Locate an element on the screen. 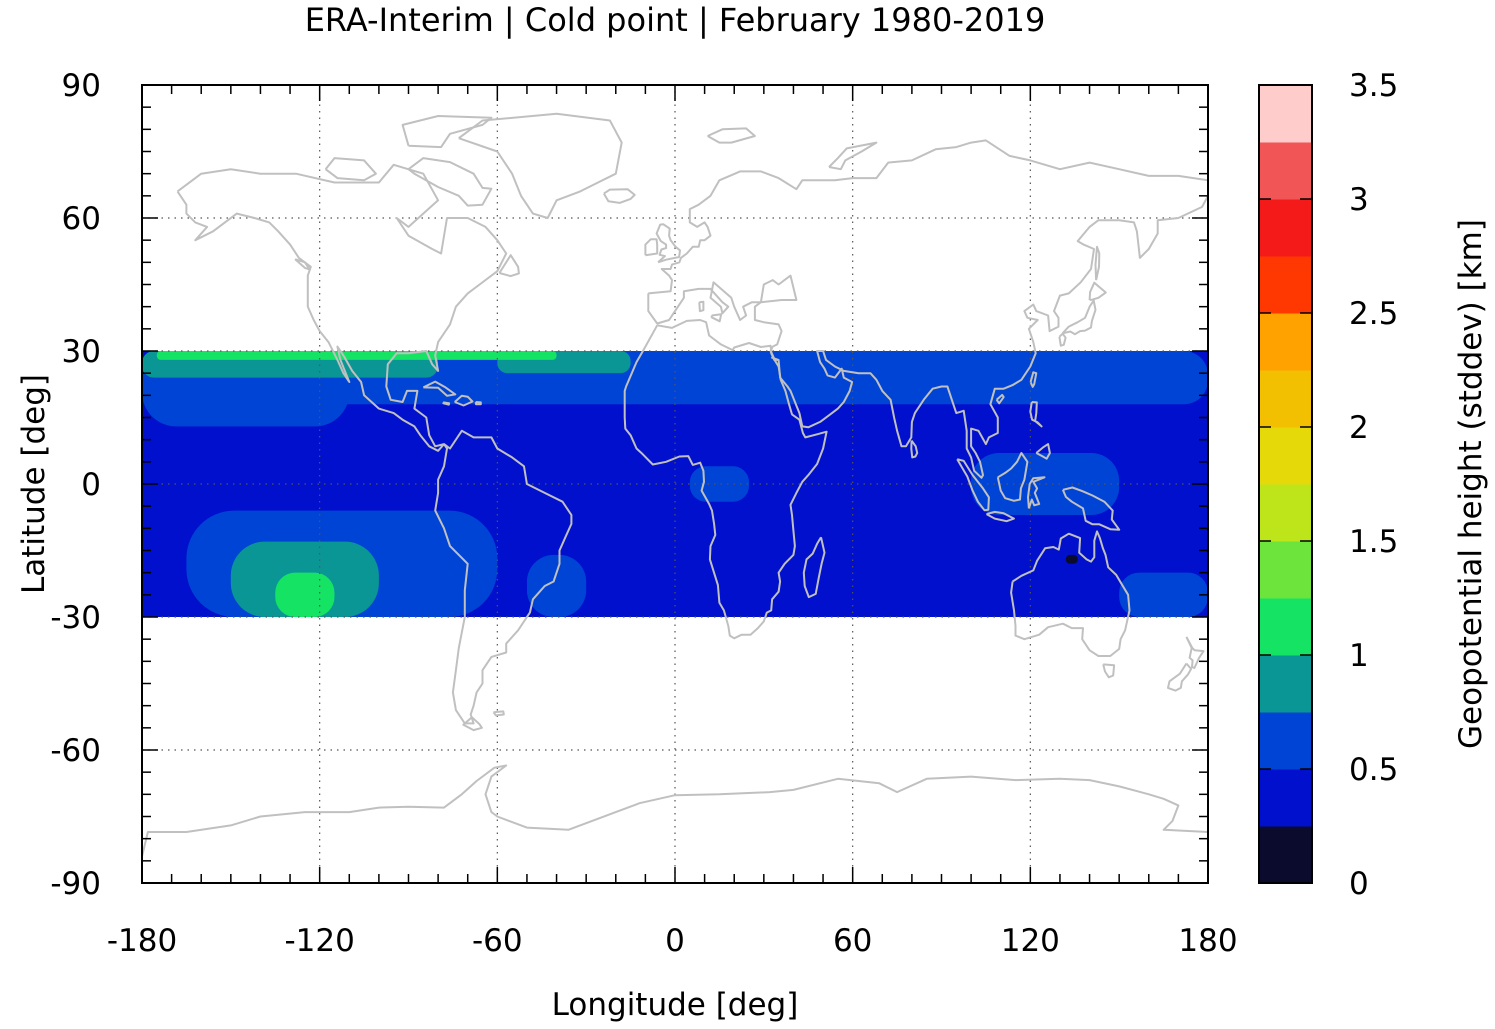 The width and height of the screenshot is (1495, 1029). colorbar-tick-label: 2 is located at coordinates (1359, 428).